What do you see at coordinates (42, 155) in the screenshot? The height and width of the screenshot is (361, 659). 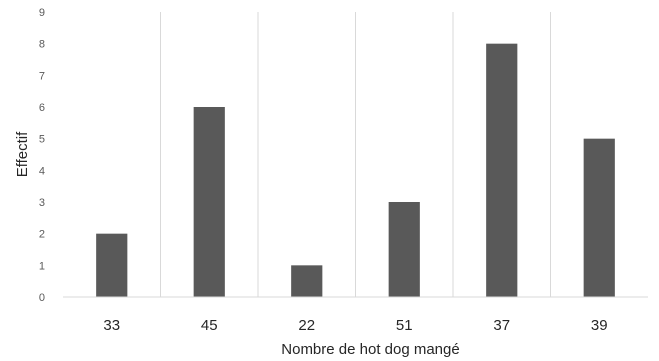 I see `y-axis-ticks: 0 1 2 3 4 5 6 7 8 9` at bounding box center [42, 155].